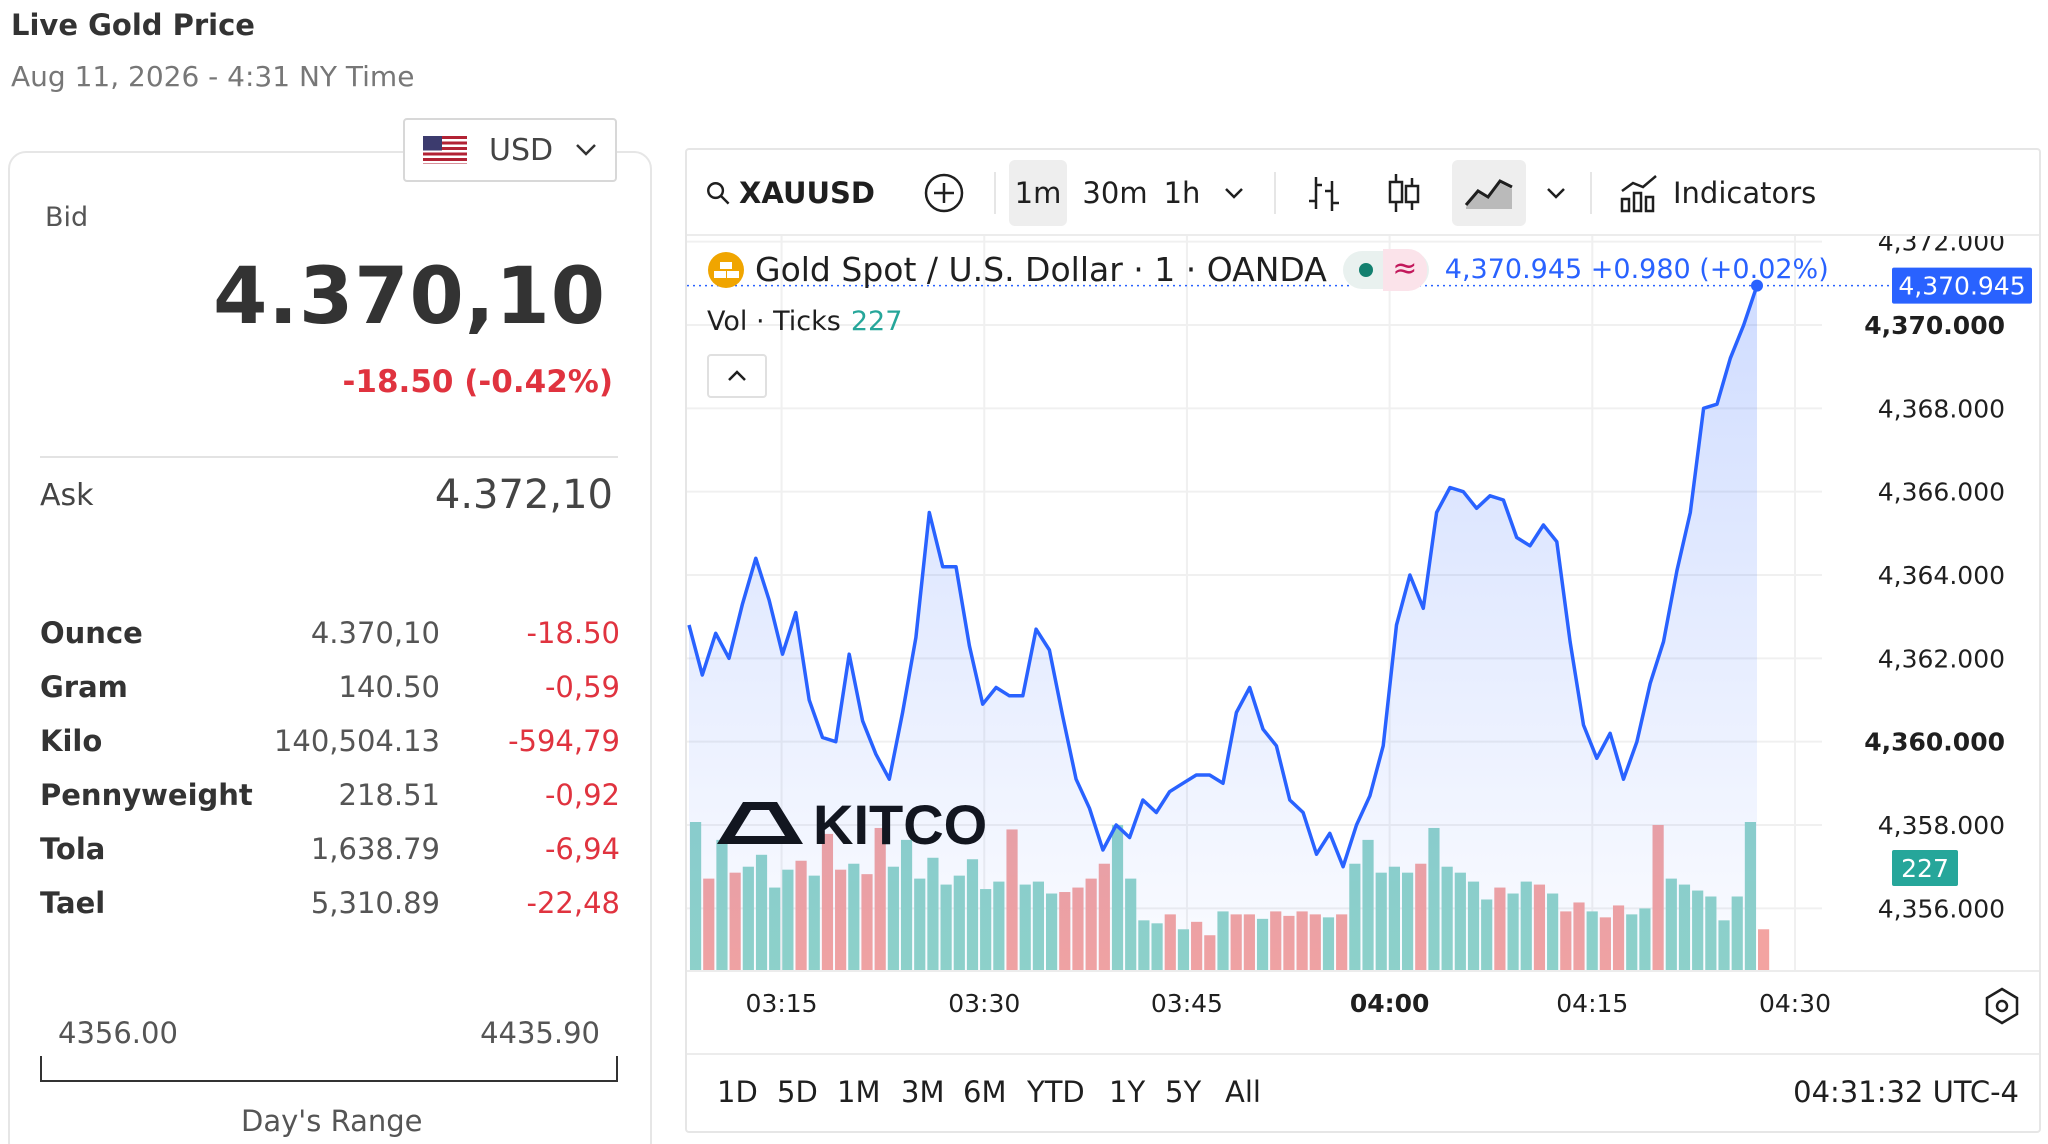 The height and width of the screenshot is (1144, 2048). Describe the element at coordinates (1941, 408) in the screenshot. I see `y-tick-label: 4,368.000` at that location.